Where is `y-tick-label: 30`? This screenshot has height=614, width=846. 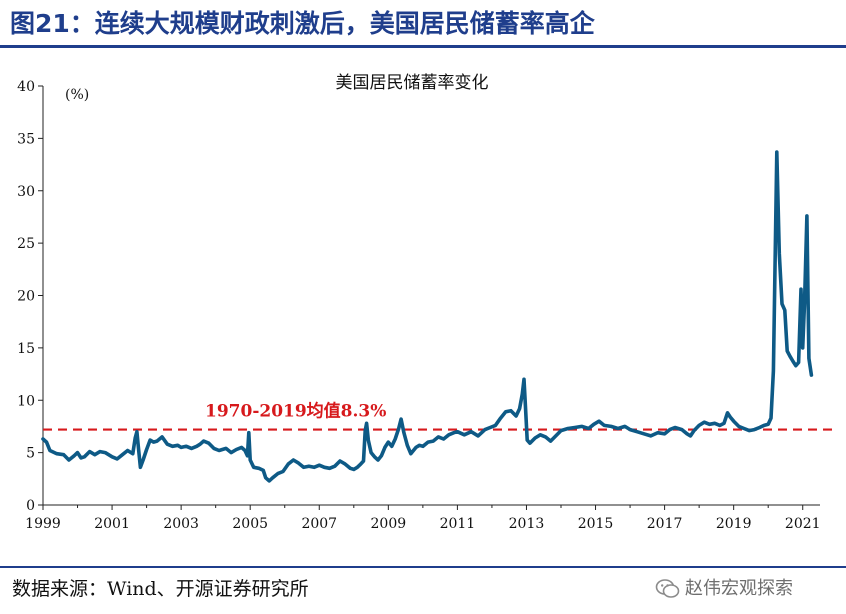
y-tick-label: 30 is located at coordinates (26, 192).